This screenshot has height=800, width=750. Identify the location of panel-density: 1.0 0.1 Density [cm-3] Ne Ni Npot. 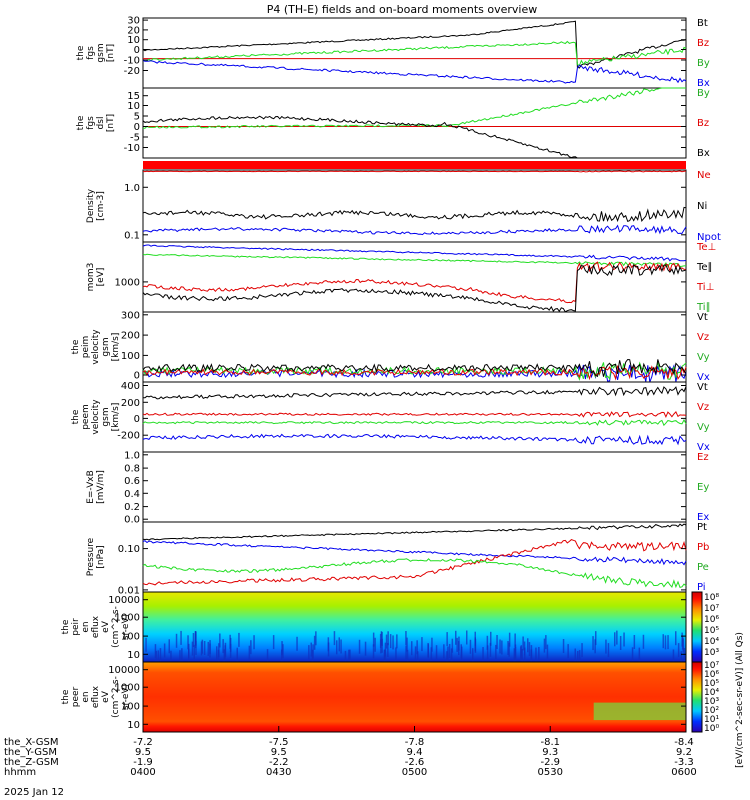
(403, 206).